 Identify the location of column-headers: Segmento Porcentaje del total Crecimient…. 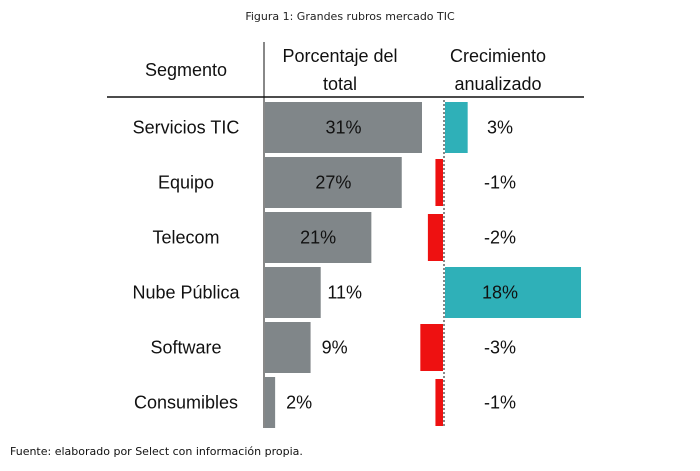
(345, 70).